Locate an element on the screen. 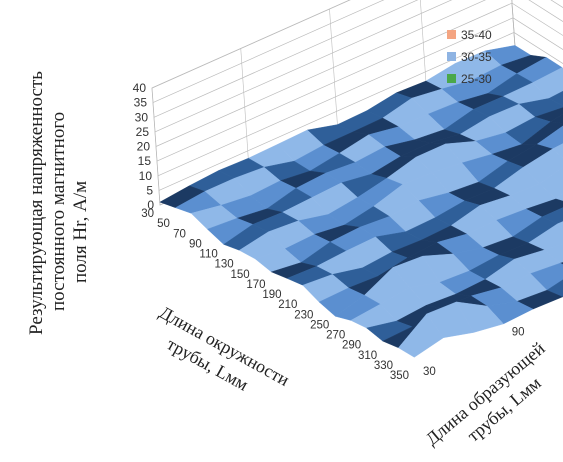 This screenshot has width=563, height=462. z-axis-title-line-3: поля Hr, А/м is located at coordinates (80, 232).